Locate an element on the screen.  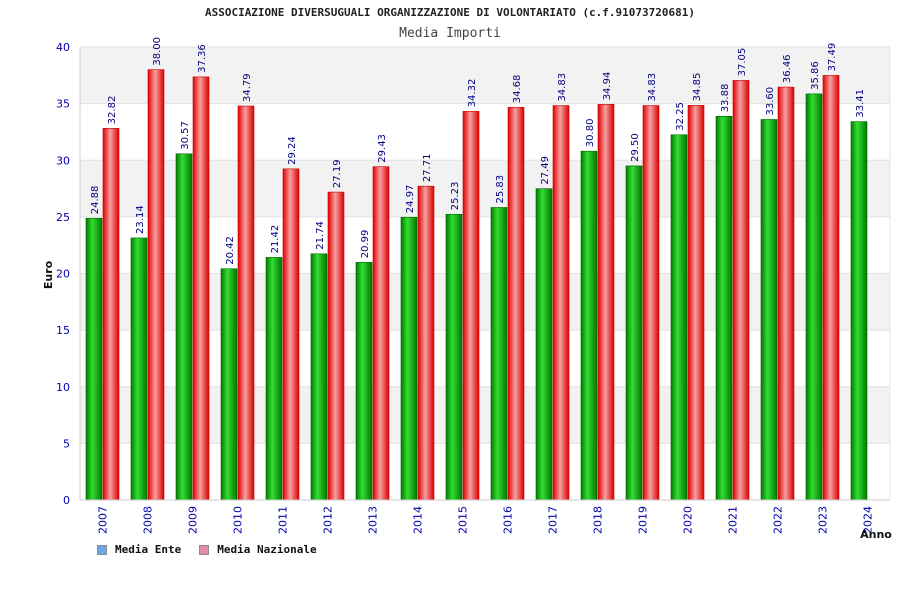
legend-swatch-media-ente is located at coordinates (102, 549).